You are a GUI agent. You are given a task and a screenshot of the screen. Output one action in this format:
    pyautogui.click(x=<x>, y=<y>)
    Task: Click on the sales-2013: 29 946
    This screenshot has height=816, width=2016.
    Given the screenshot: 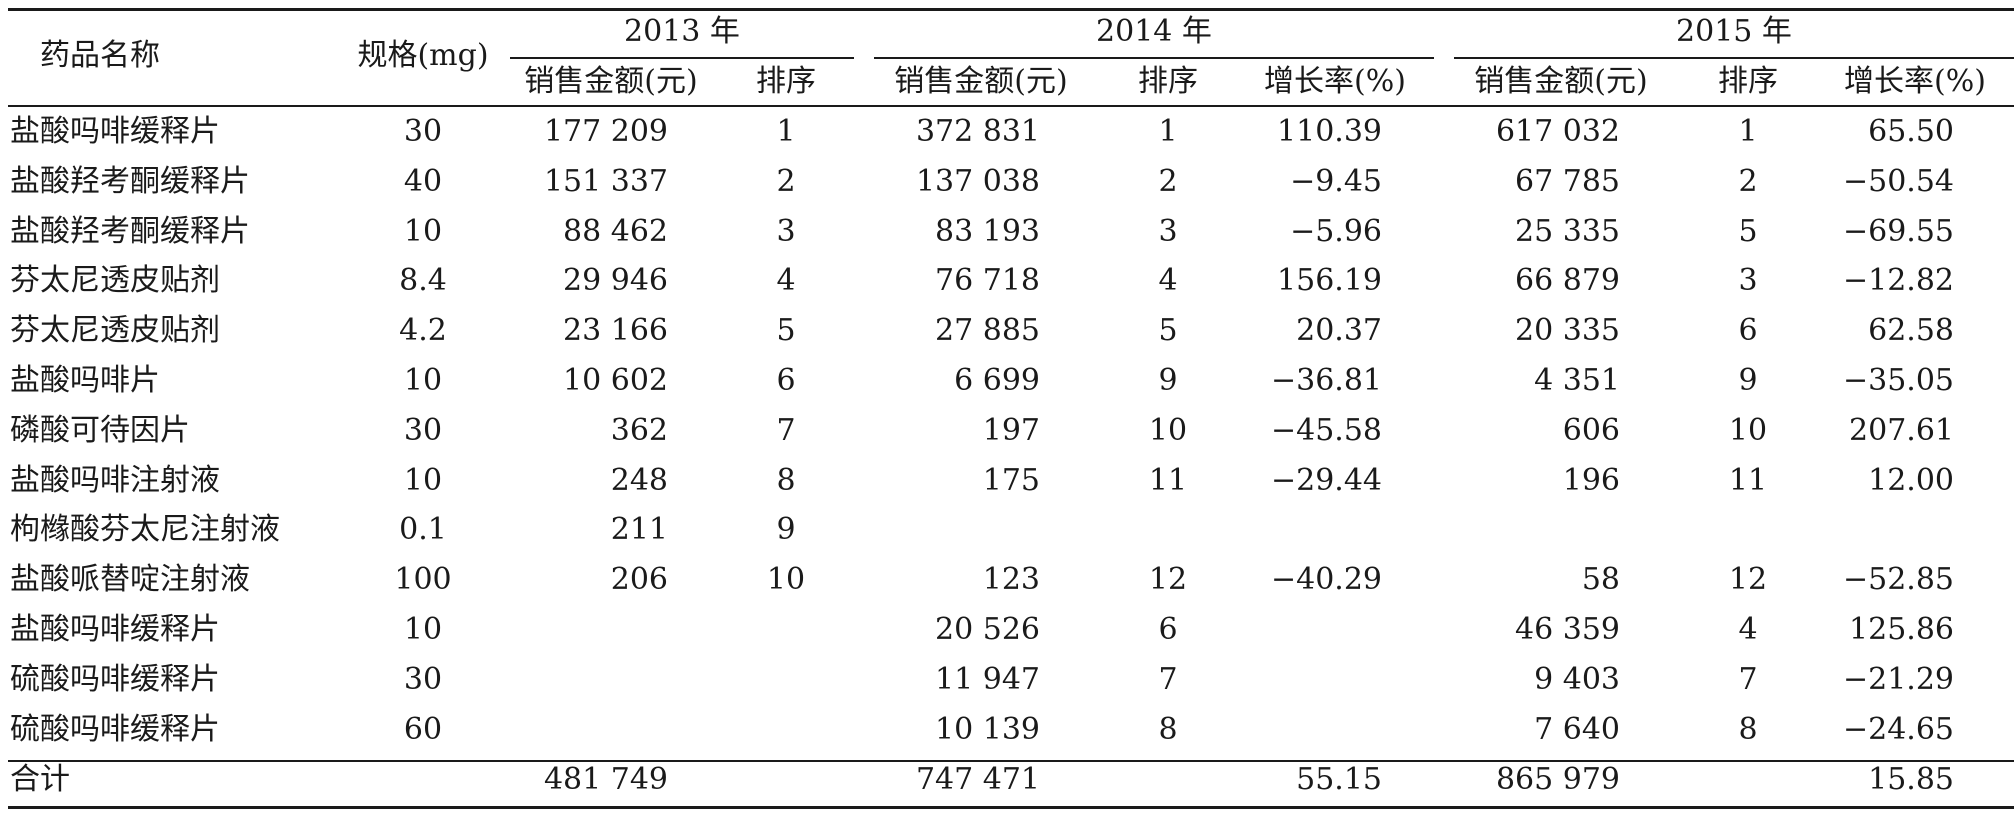 What is the action you would take?
    pyautogui.click(x=615, y=280)
    